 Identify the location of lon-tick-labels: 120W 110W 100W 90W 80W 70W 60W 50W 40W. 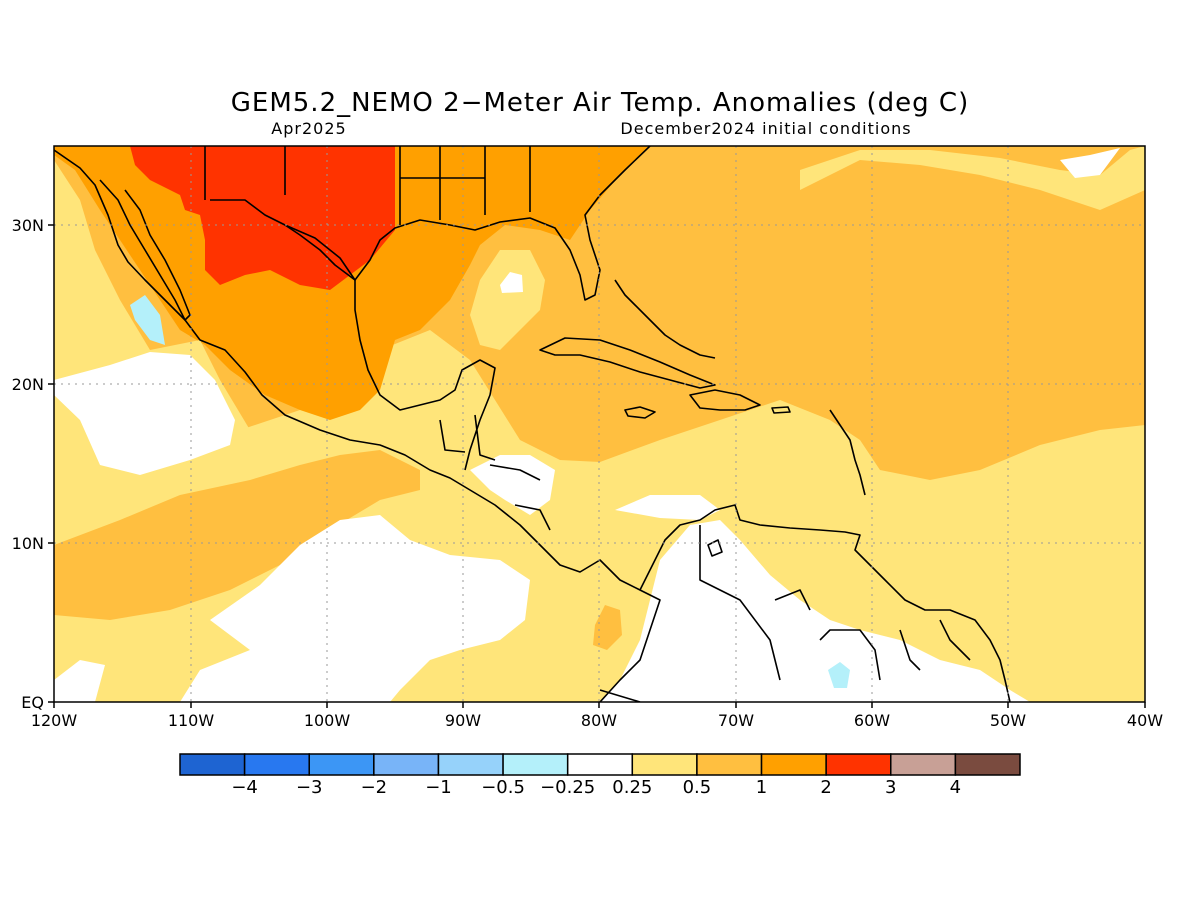
(597, 720).